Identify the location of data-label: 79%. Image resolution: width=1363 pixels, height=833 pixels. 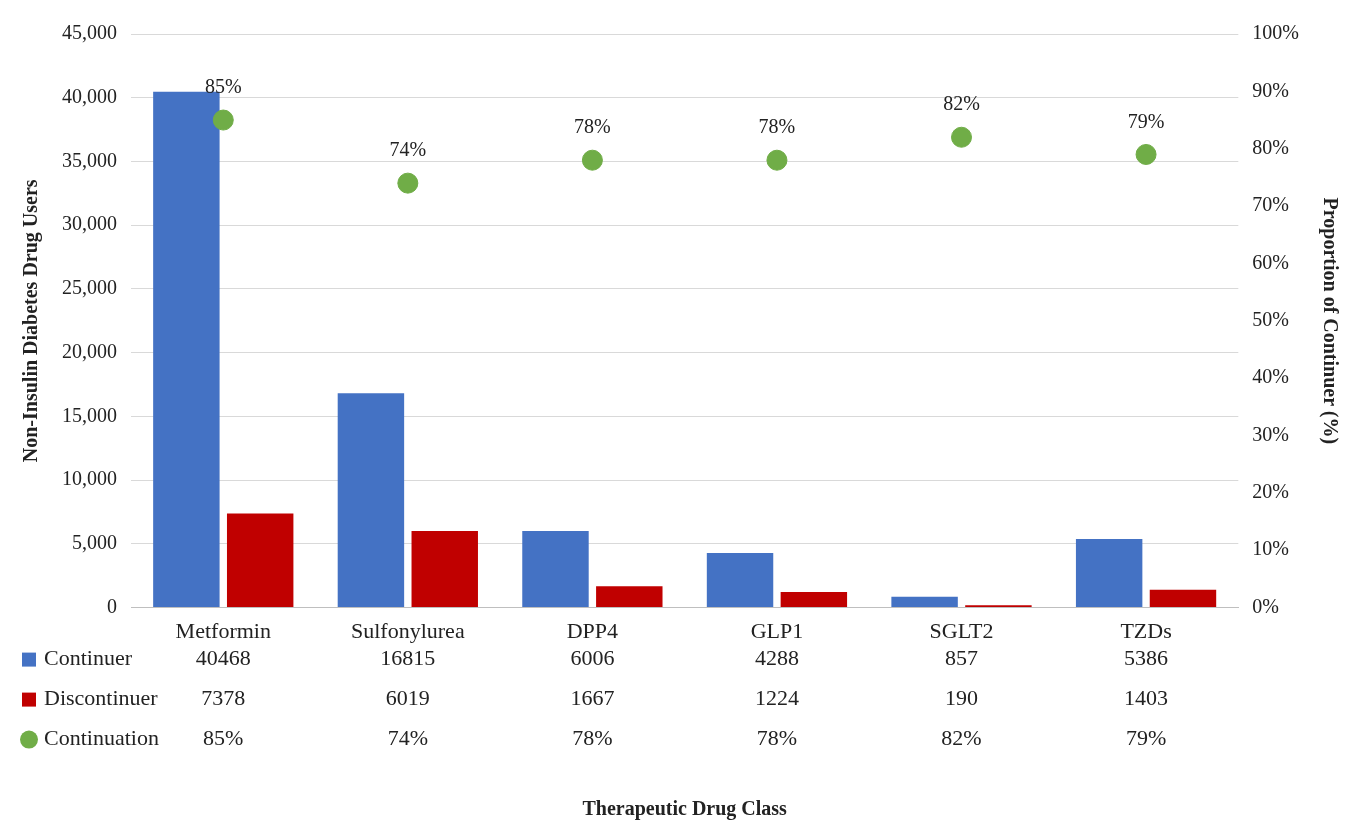
(1146, 738).